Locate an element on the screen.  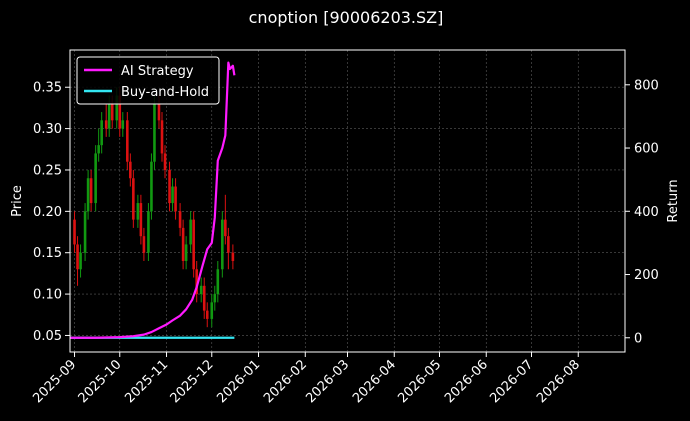
x-tick-label: 2025-12 is located at coordinates (192, 381).